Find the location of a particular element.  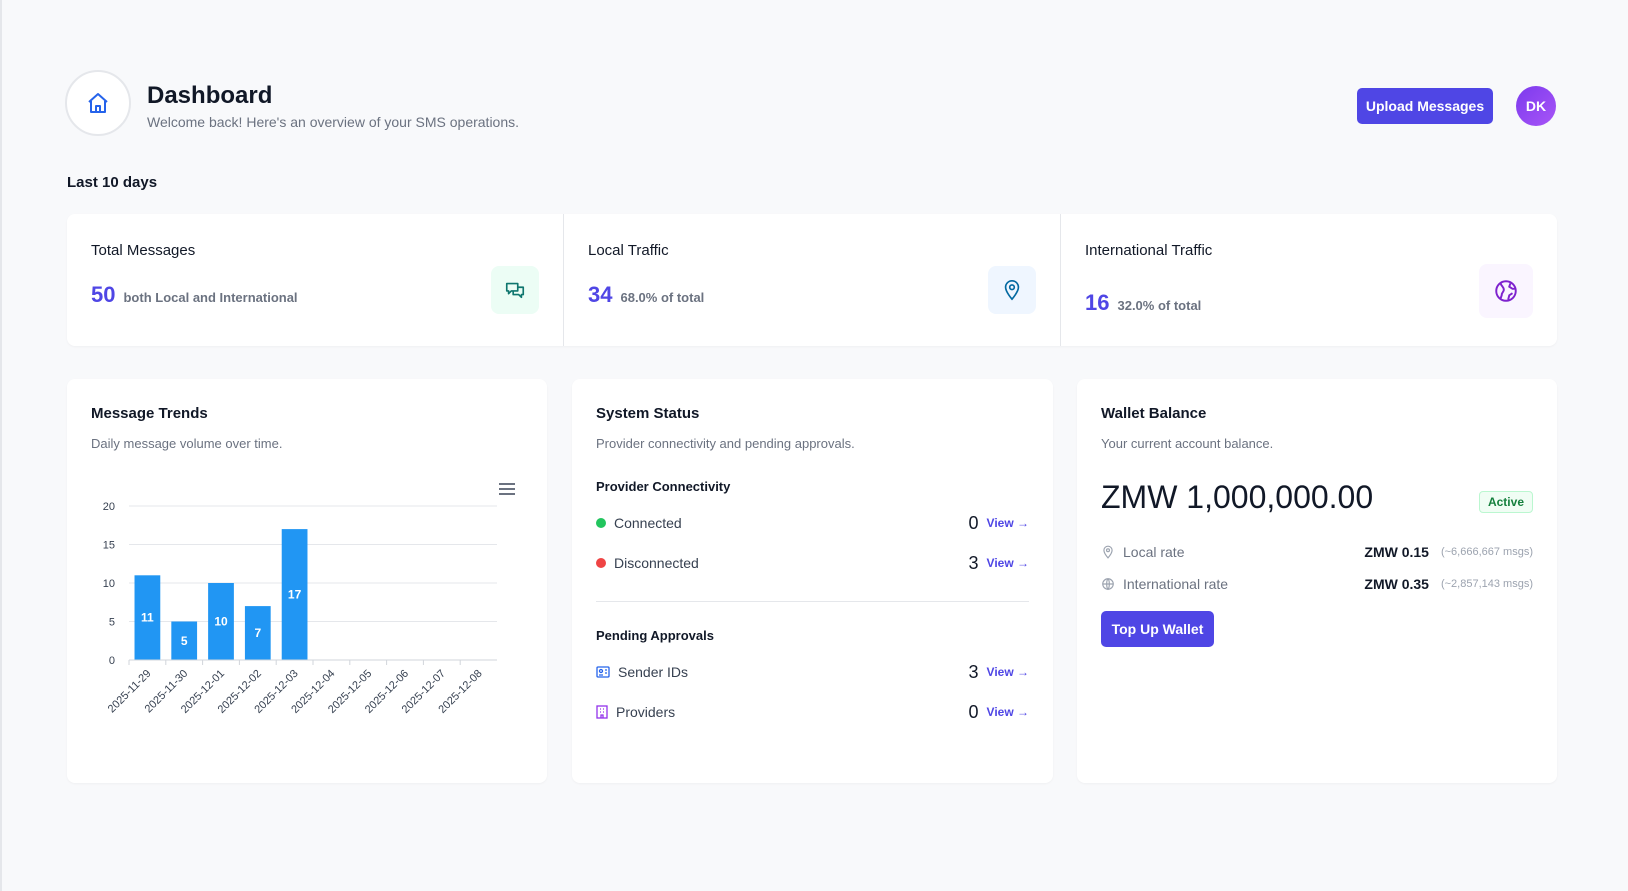

status-dot-green-icon is located at coordinates (601, 523).